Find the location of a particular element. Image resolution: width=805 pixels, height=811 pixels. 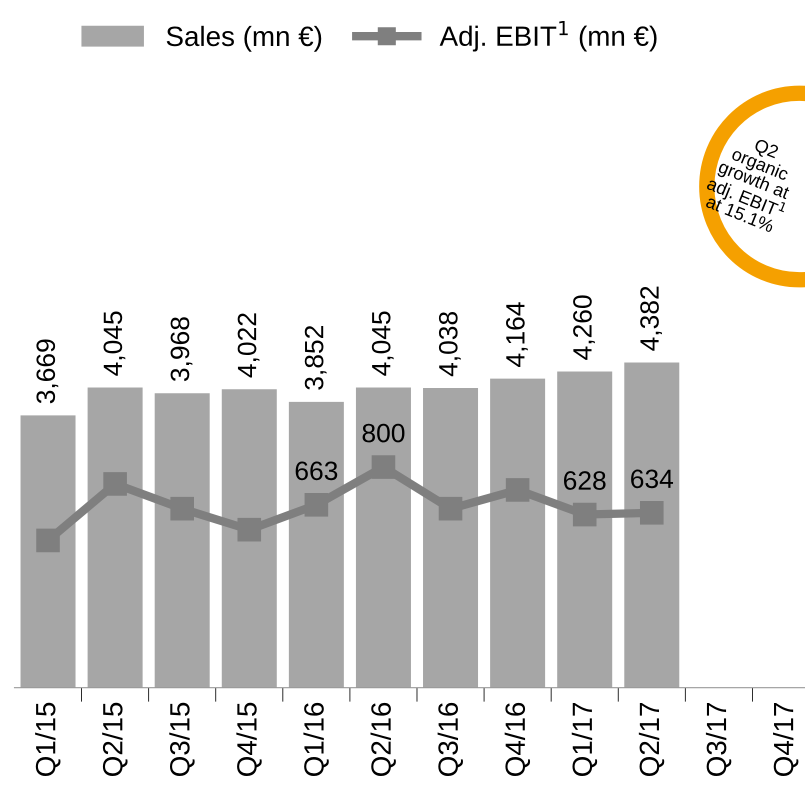

data-label: 634 is located at coordinates (652, 479).